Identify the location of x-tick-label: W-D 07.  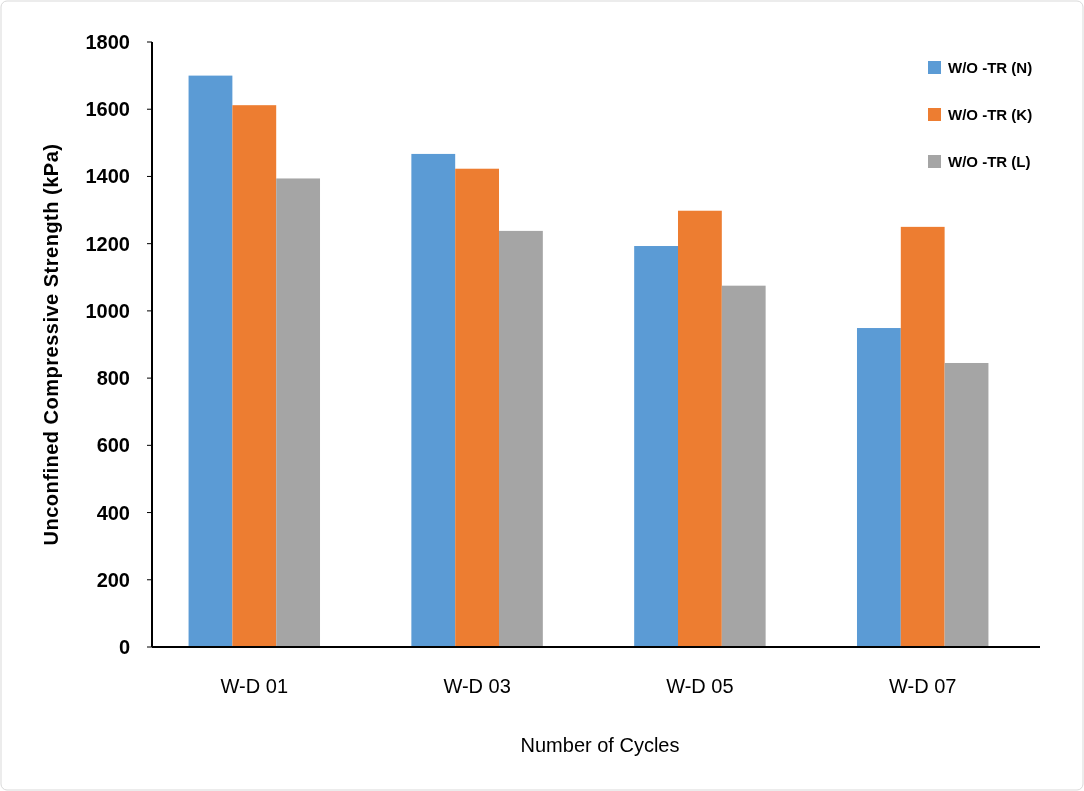
(923, 686).